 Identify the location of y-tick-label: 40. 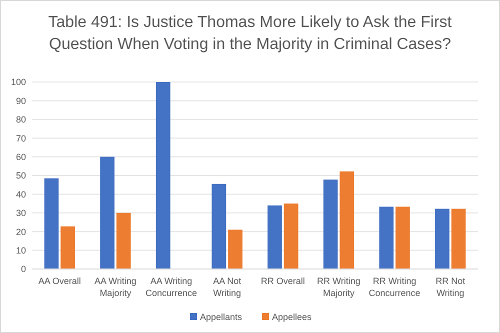
(21, 194).